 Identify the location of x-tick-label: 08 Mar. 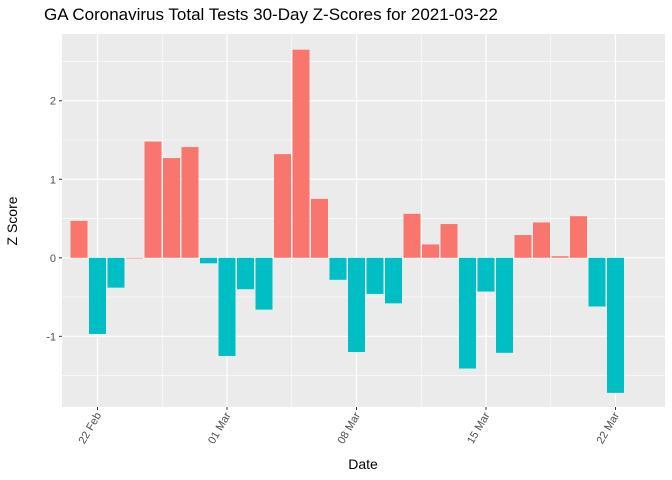
(350, 428).